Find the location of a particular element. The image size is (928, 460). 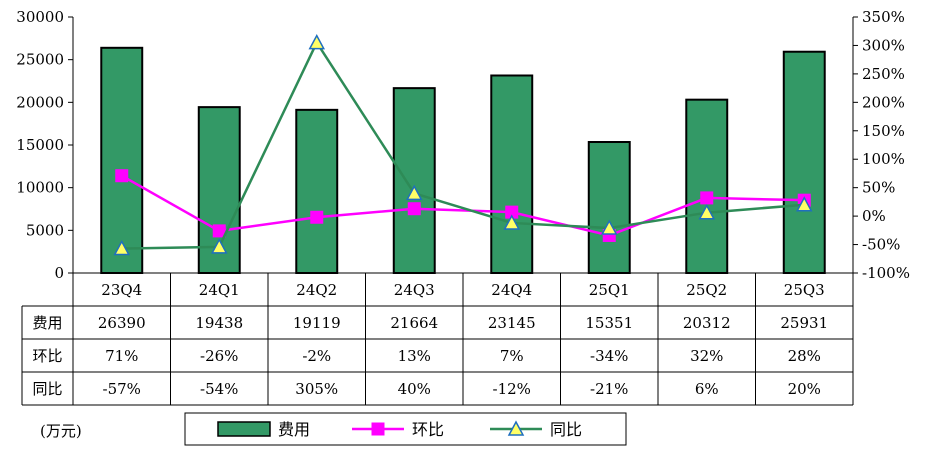

line-环比 is located at coordinates (463, 205).